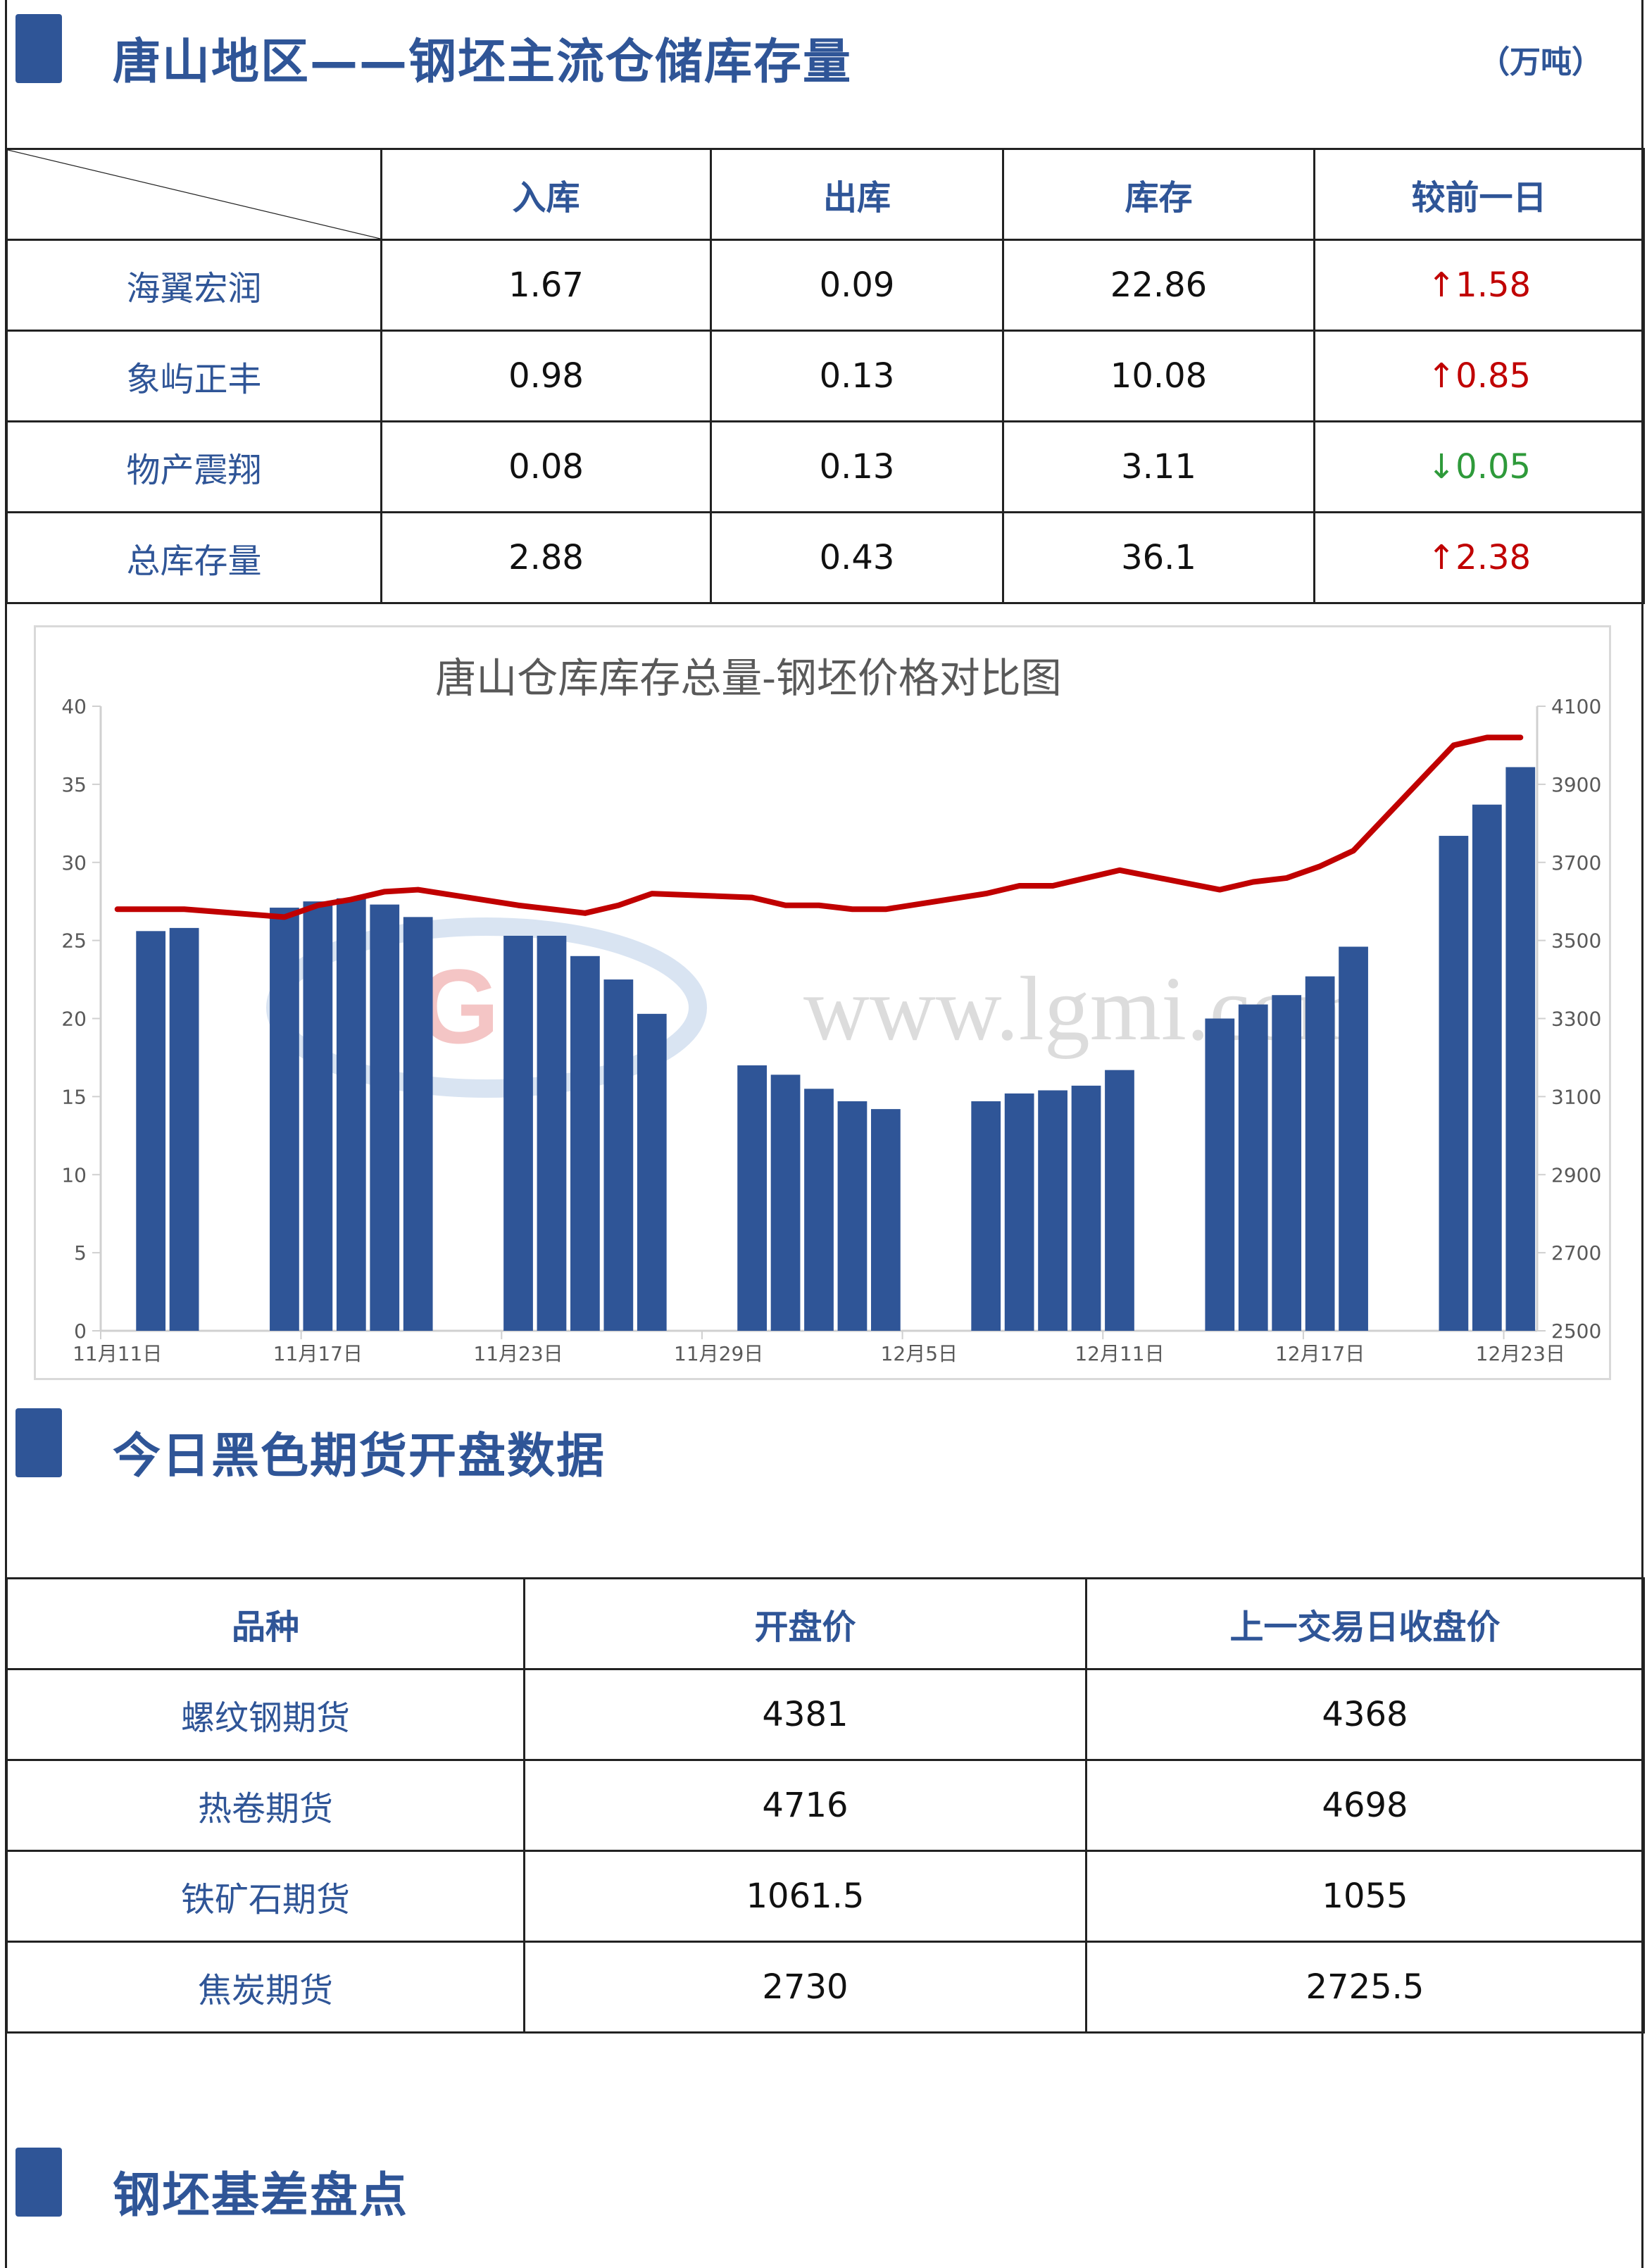 The image size is (1647, 2268). What do you see at coordinates (819, 827) in the screenshot?
I see `price-line` at bounding box center [819, 827].